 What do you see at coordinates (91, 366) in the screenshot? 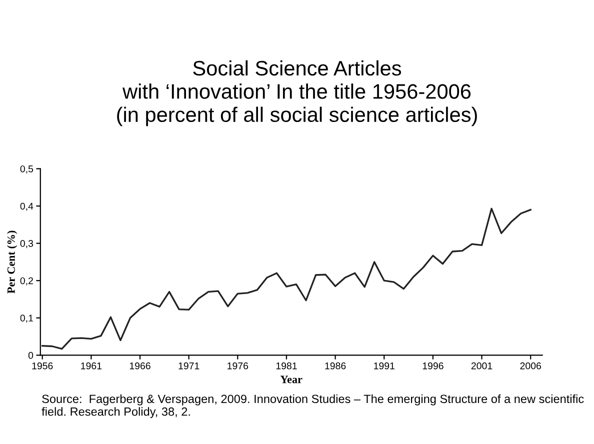
I see `x-tick-label: 1961` at bounding box center [91, 366].